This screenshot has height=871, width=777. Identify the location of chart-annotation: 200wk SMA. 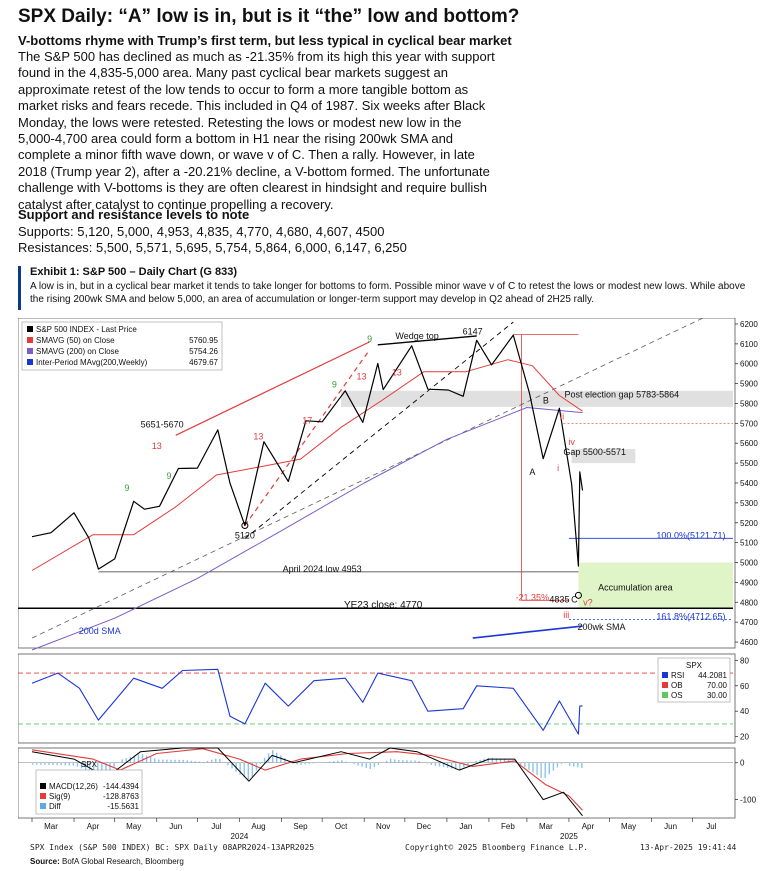
(601, 627).